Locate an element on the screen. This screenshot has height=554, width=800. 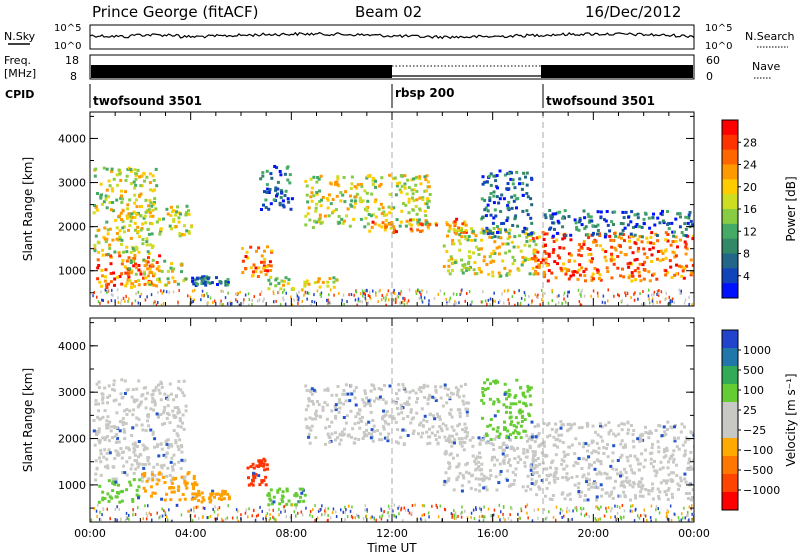
x-axis-label: Time UT is located at coordinates (391, 547).